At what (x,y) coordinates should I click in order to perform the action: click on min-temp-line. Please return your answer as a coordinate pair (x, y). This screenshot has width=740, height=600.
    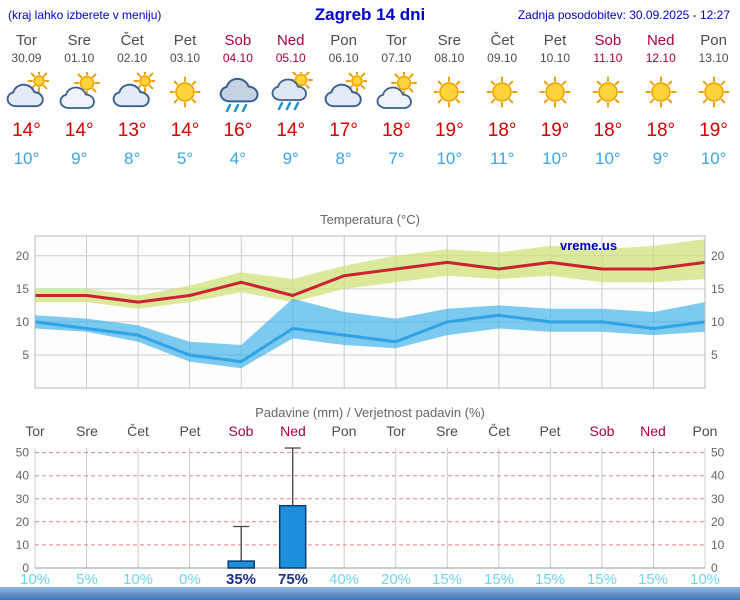
    Looking at the image, I should click on (370, 338).